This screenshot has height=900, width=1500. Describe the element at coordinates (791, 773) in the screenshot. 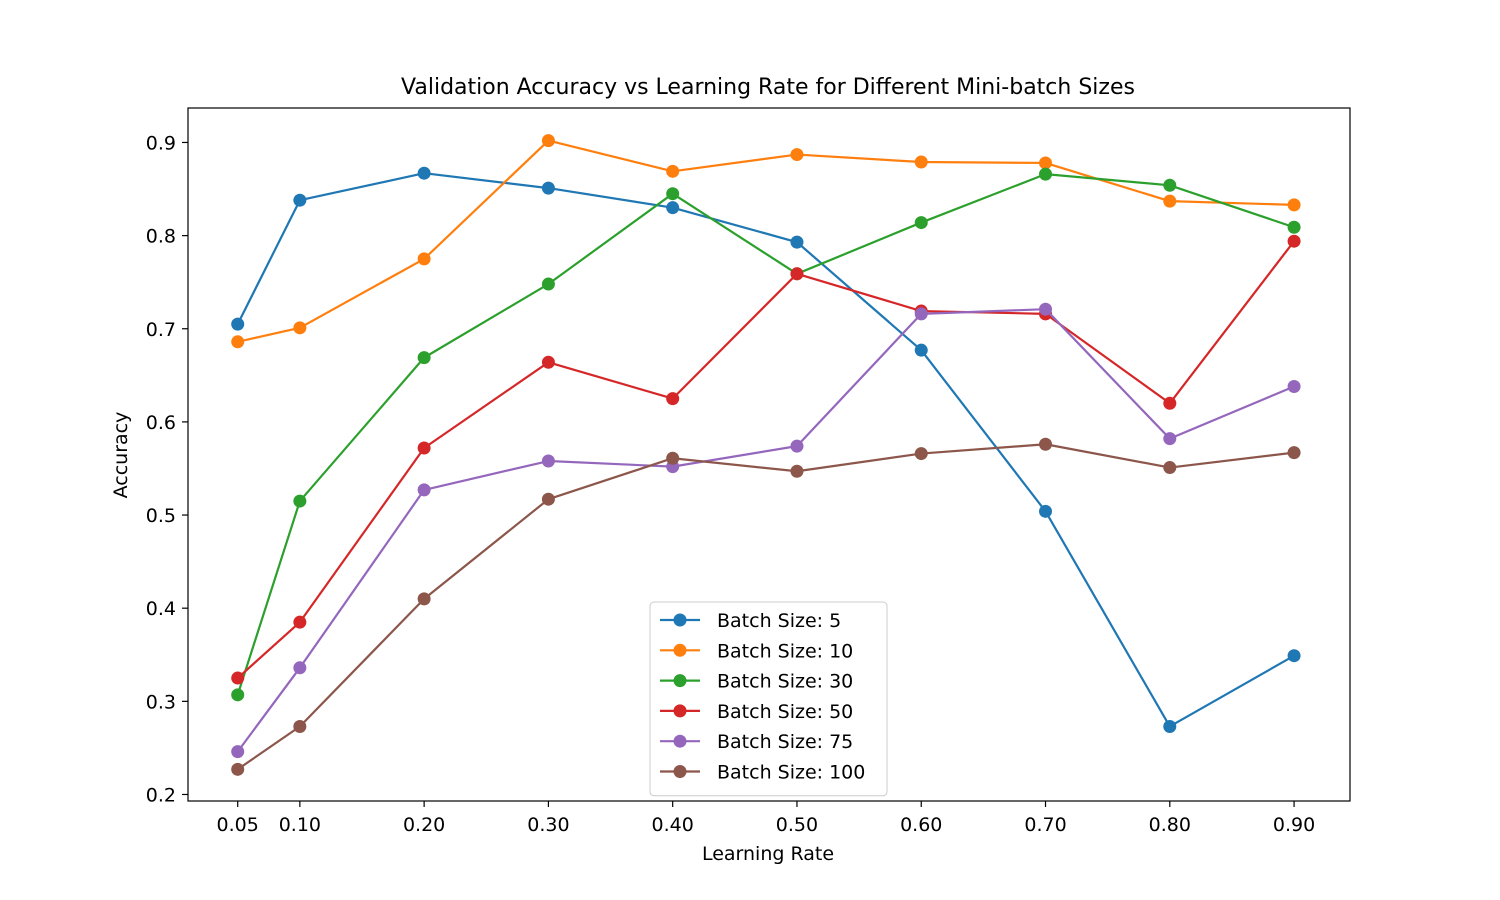

I see `legend-label: Batch Size: 100` at that location.